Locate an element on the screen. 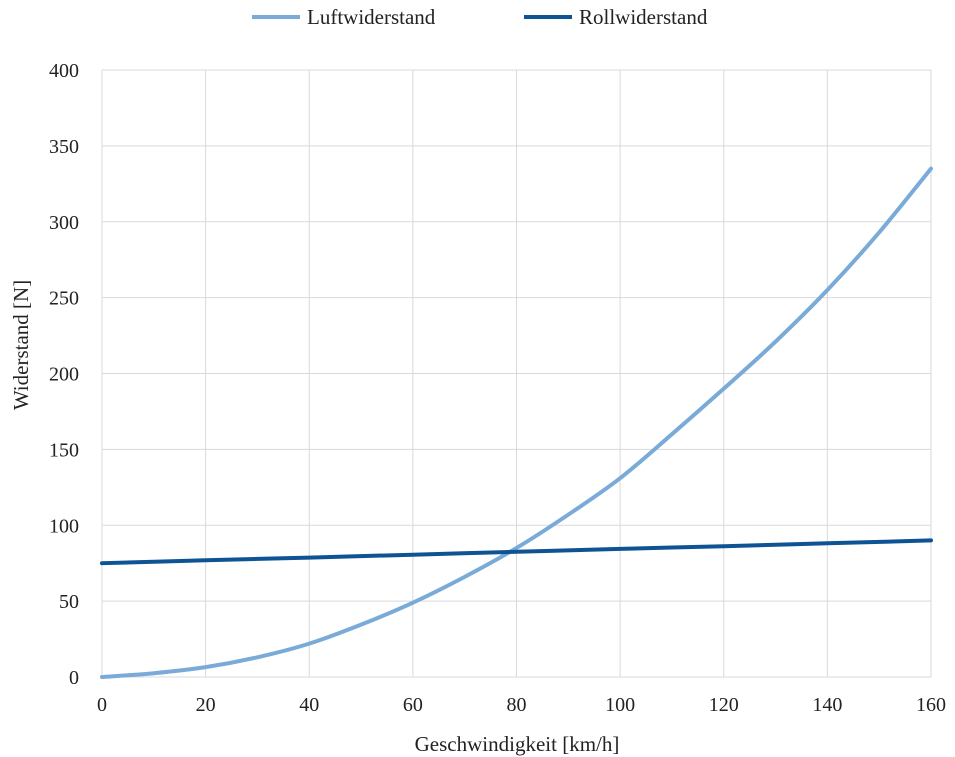 The image size is (955, 757). legend-label-rollwiderstand: Rollwiderstand is located at coordinates (643, 17).